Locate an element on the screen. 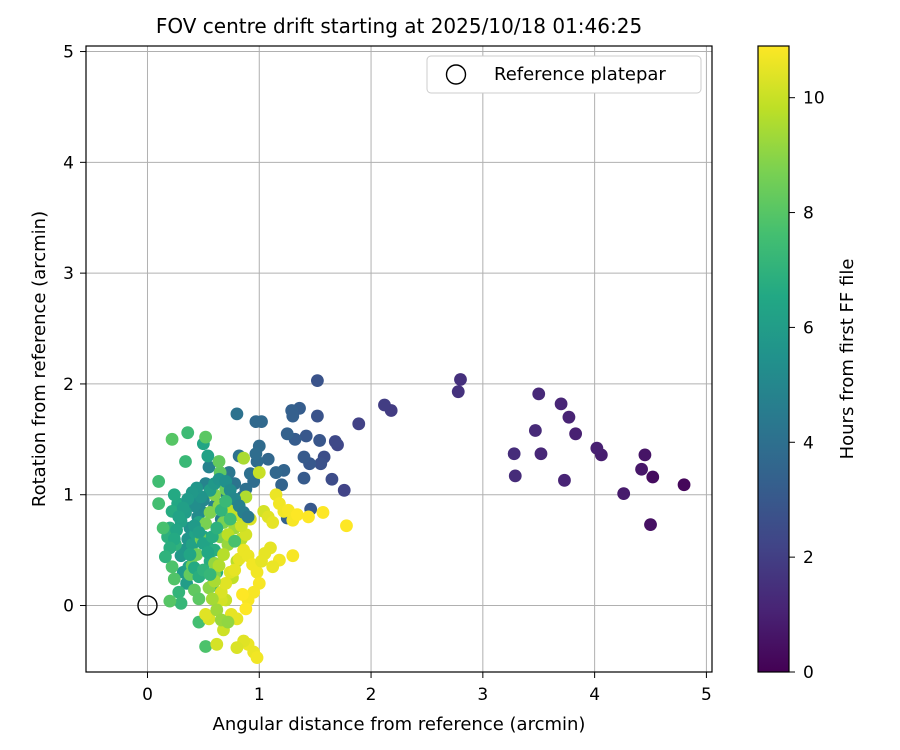  colorbar-gradient is located at coordinates (773, 359).